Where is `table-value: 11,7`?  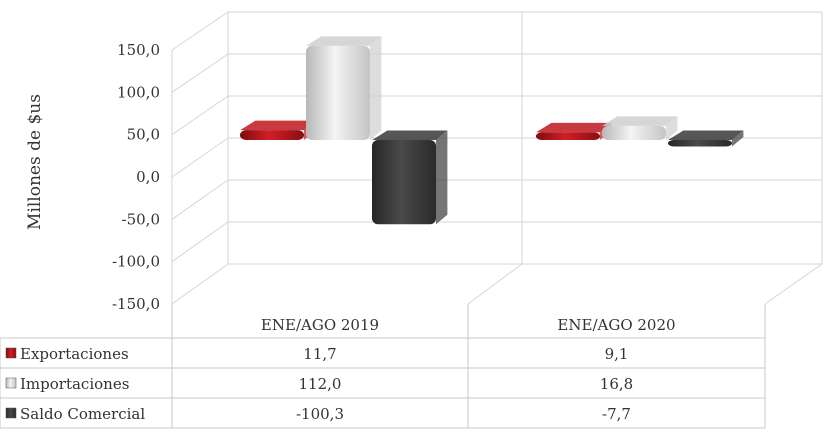
table-value: 11,7 is located at coordinates (319, 354).